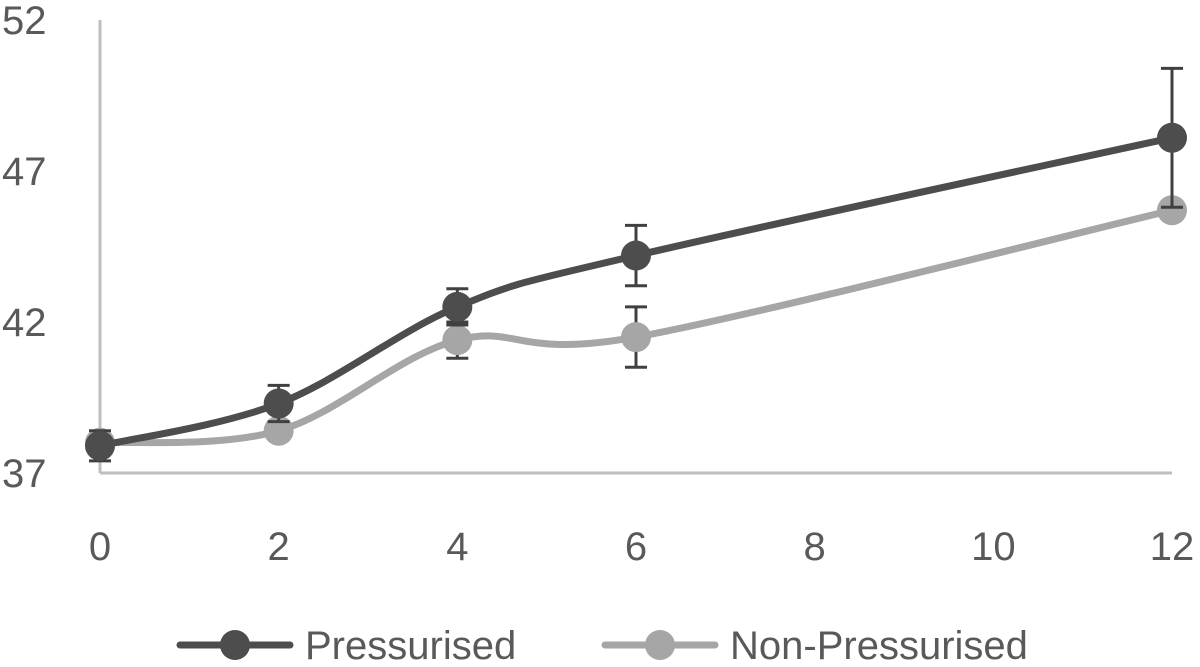  What do you see at coordinates (24, 474) in the screenshot?
I see `y-tick-label: 37` at bounding box center [24, 474].